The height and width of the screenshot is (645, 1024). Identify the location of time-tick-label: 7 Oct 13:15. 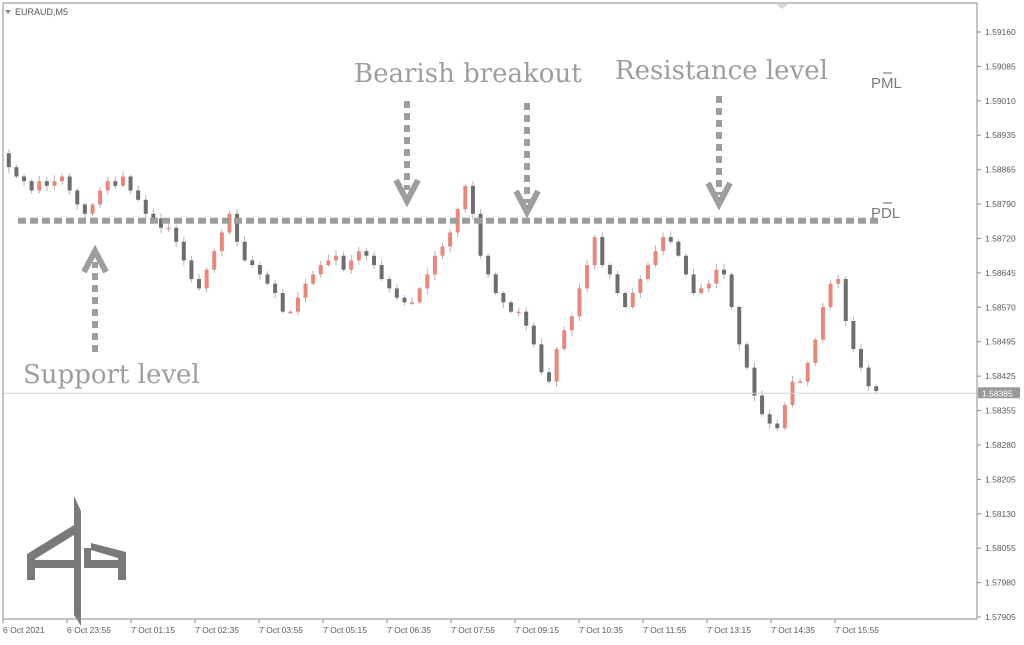
(729, 630).